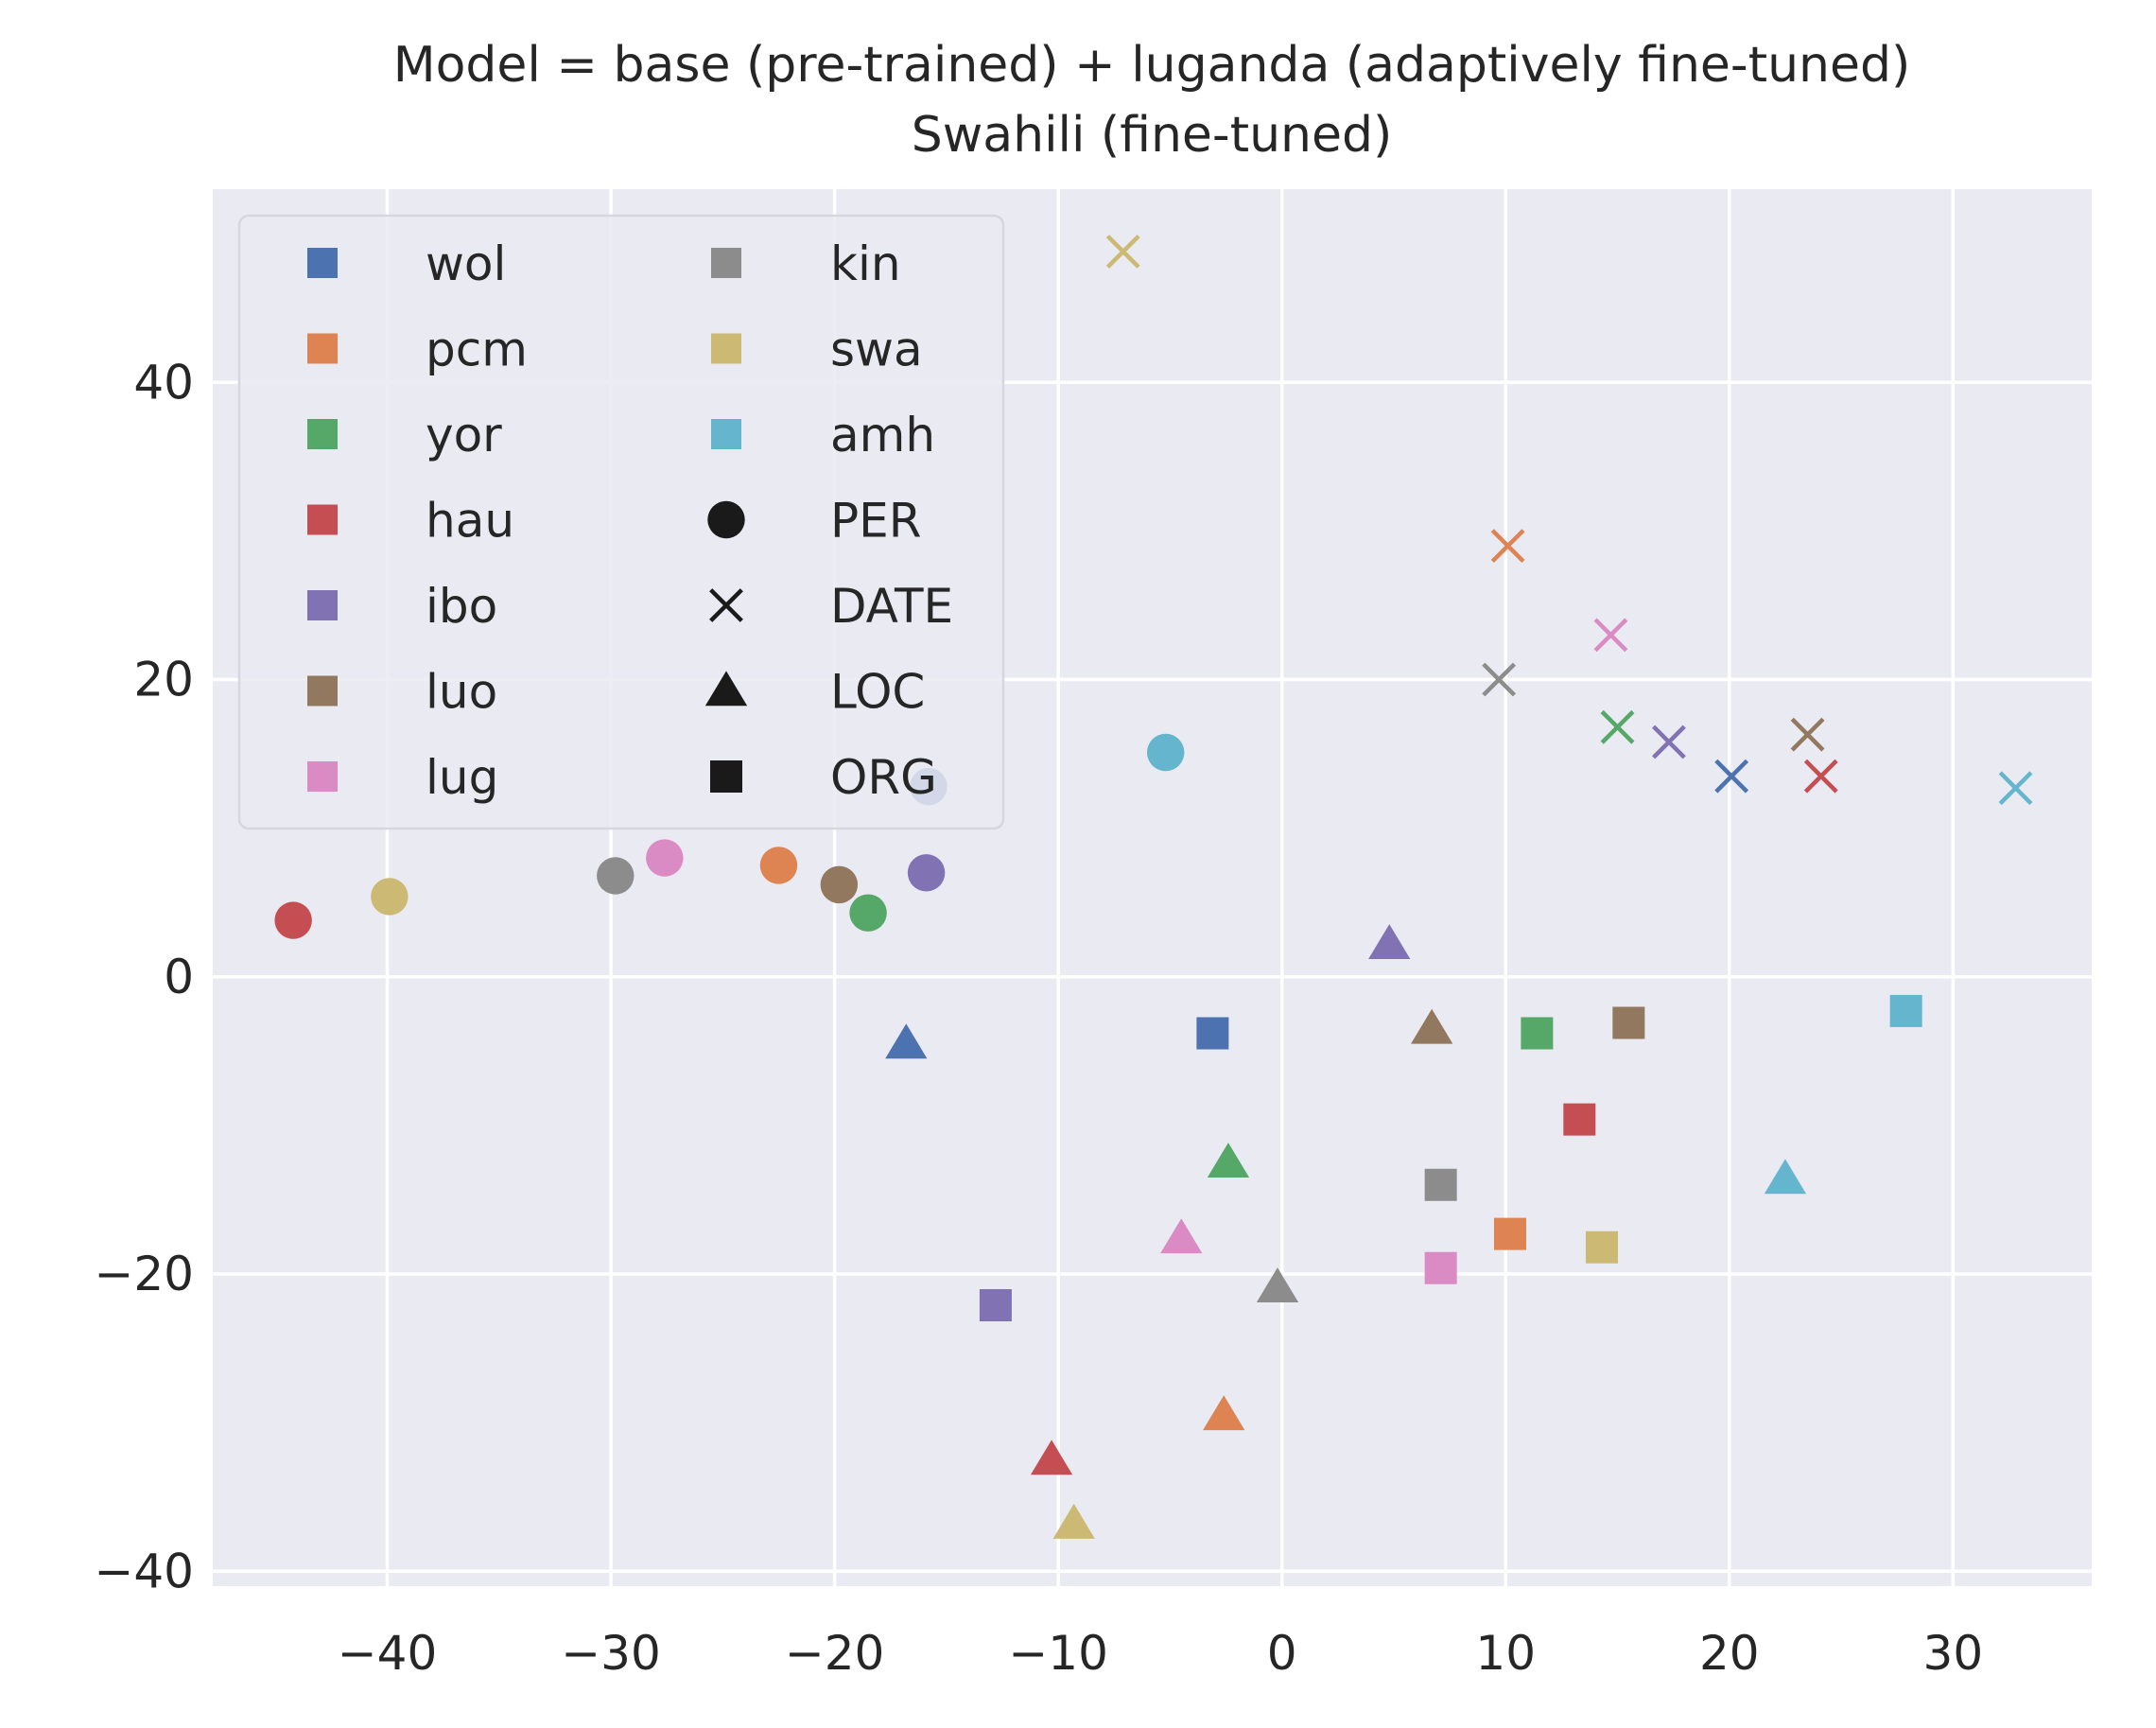 This screenshot has height=1728, width=2156. Describe the element at coordinates (464, 435) in the screenshot. I see `legend-label: yor` at that location.